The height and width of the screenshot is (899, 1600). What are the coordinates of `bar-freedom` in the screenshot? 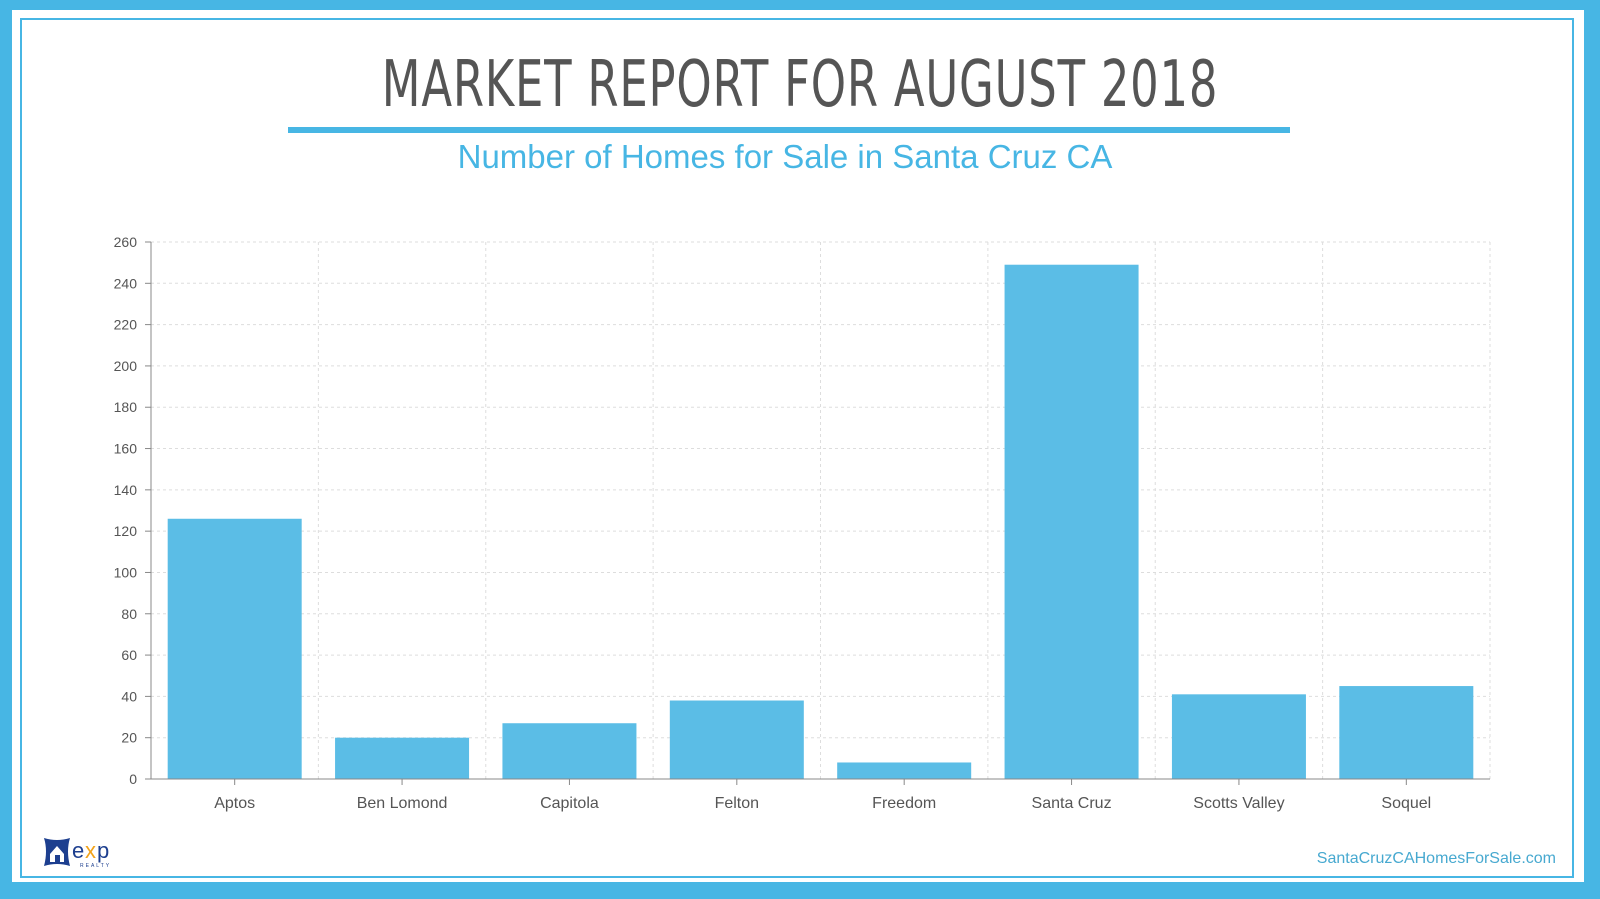 It's located at (904, 770).